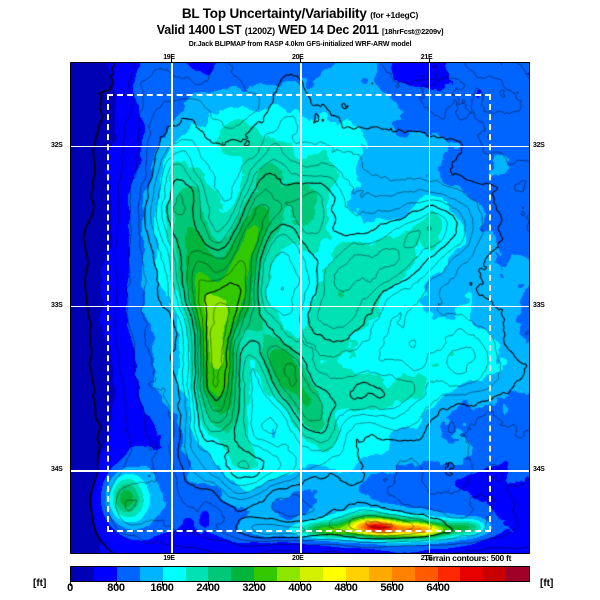 Image resolution: width=600 pixels, height=600 pixels. I want to click on lat-label-left-32S: 32S, so click(57, 145).